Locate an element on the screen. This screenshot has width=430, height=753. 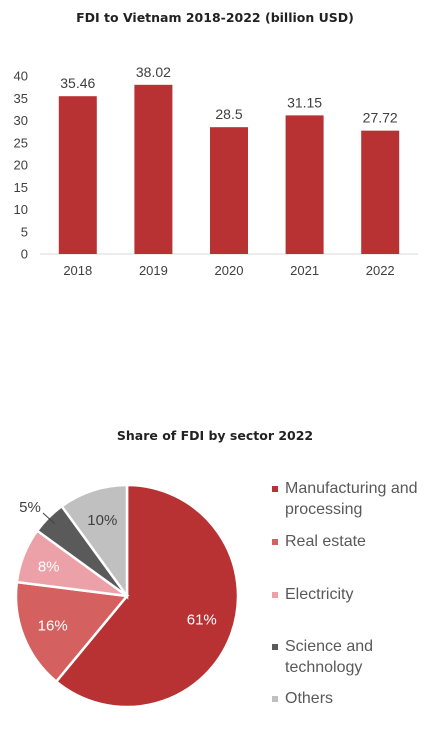
bar-data-label: 28.5 is located at coordinates (228, 114).